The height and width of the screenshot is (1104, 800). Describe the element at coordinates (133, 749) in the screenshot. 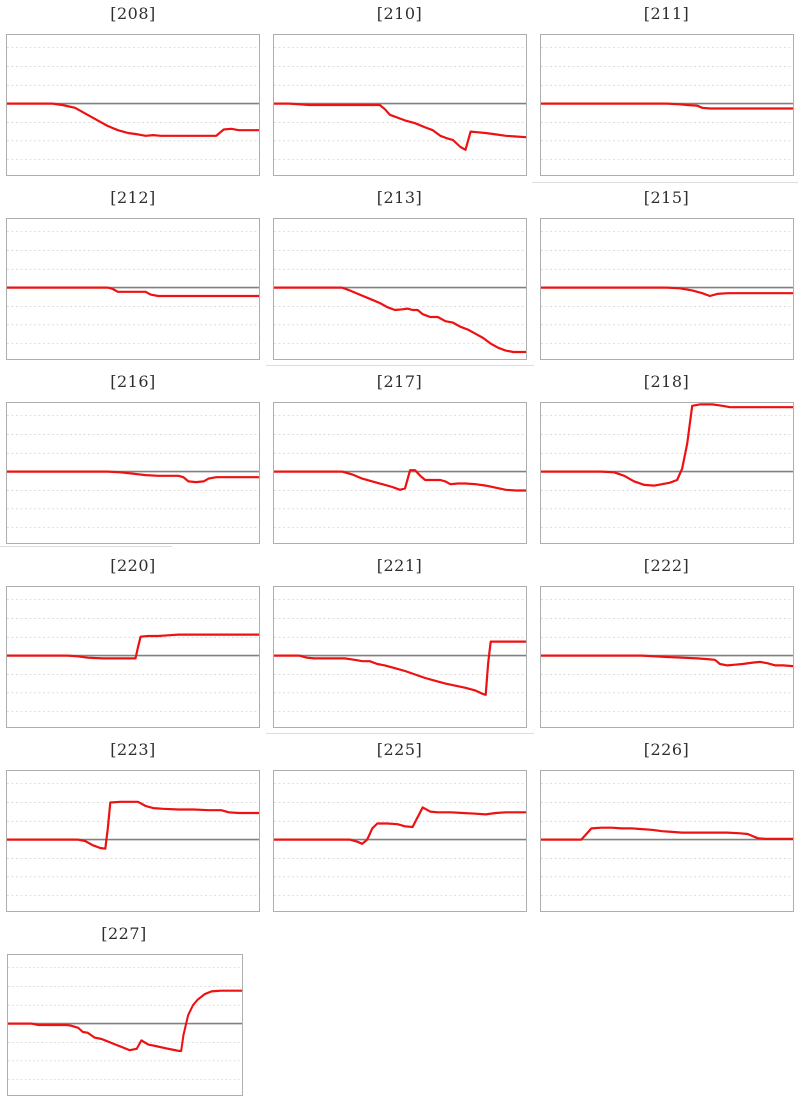

I see `chart-title: [223]` at that location.